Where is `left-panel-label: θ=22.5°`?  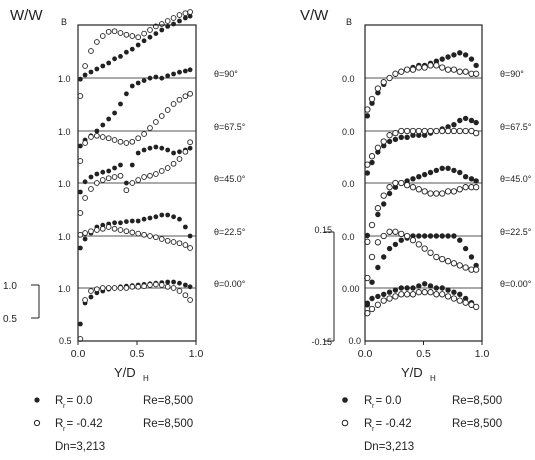 left-panel-label: θ=22.5° is located at coordinates (230, 232).